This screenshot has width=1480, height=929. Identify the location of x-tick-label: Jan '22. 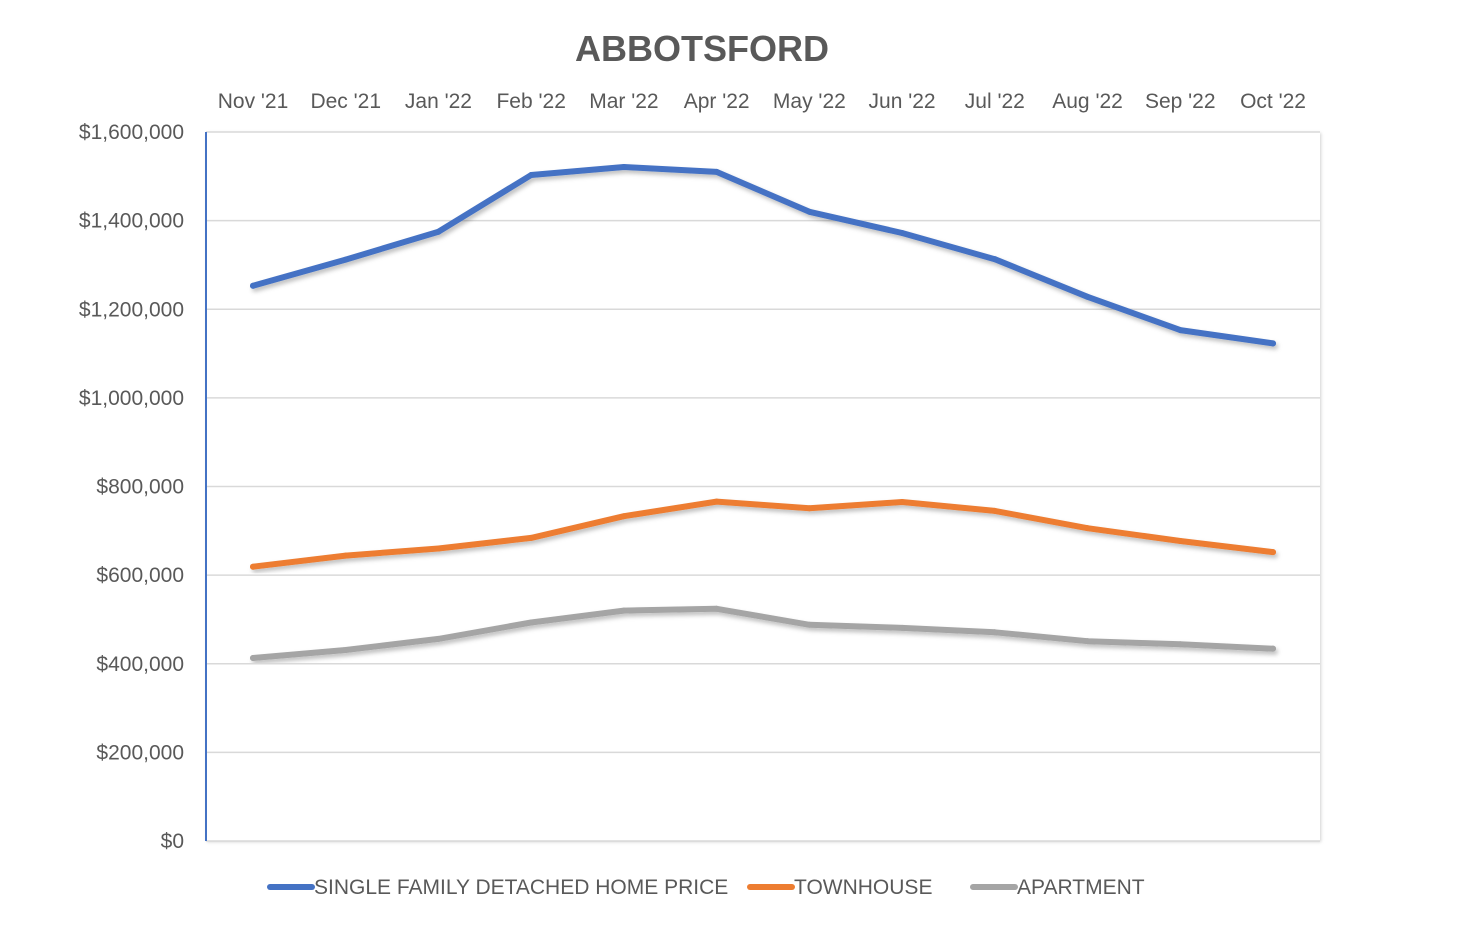
(438, 101).